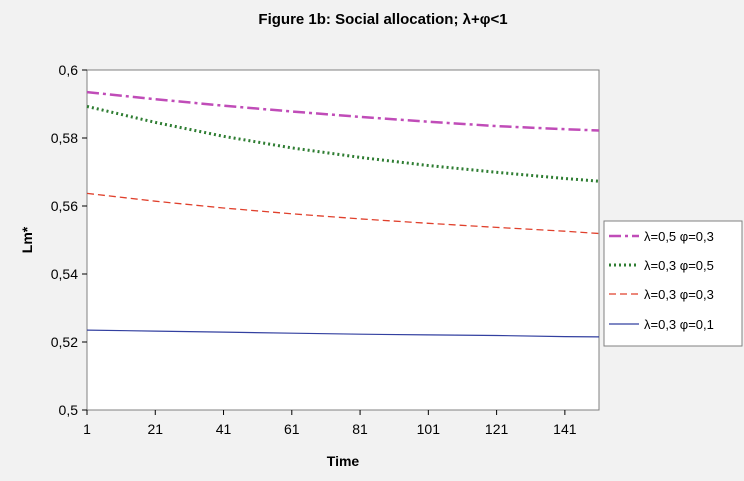  What do you see at coordinates (224, 429) in the screenshot?
I see `x-tick-label: 41` at bounding box center [224, 429].